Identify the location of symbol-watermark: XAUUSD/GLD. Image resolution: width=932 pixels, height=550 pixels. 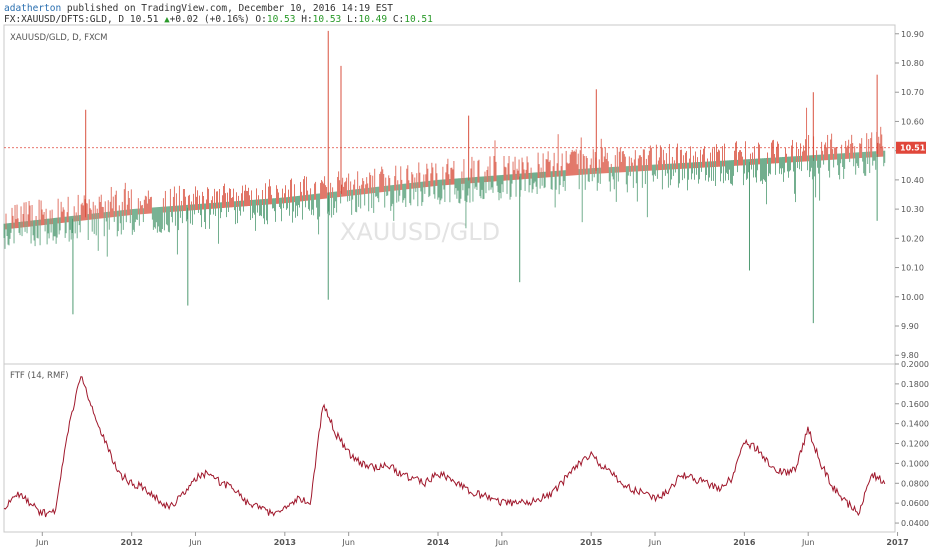
(420, 232).